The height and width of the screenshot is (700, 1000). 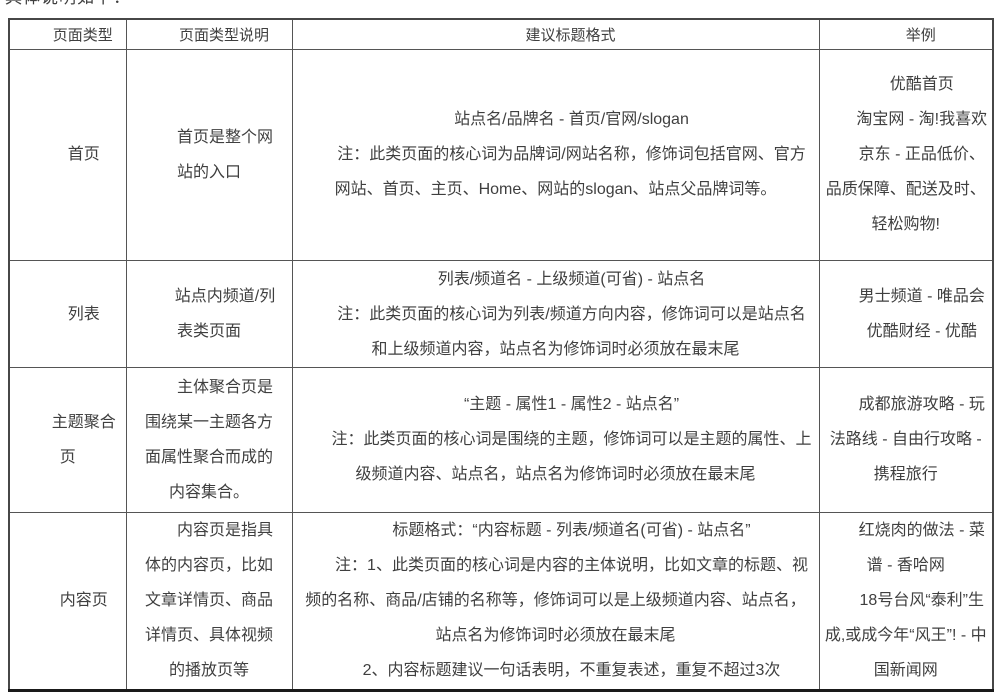 I want to click on paragraph: 成都旅游攻略 - 玩法路线 - 自由行攻略 - 携程旅行, so click(x=907, y=440).